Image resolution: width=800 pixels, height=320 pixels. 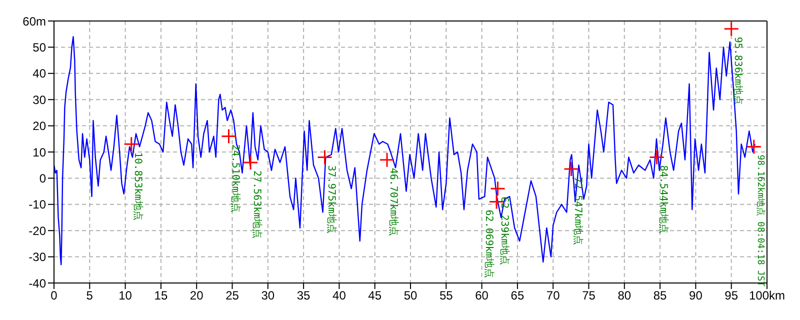 I want to click on y-tick-label: 60m, so click(x=34, y=21).